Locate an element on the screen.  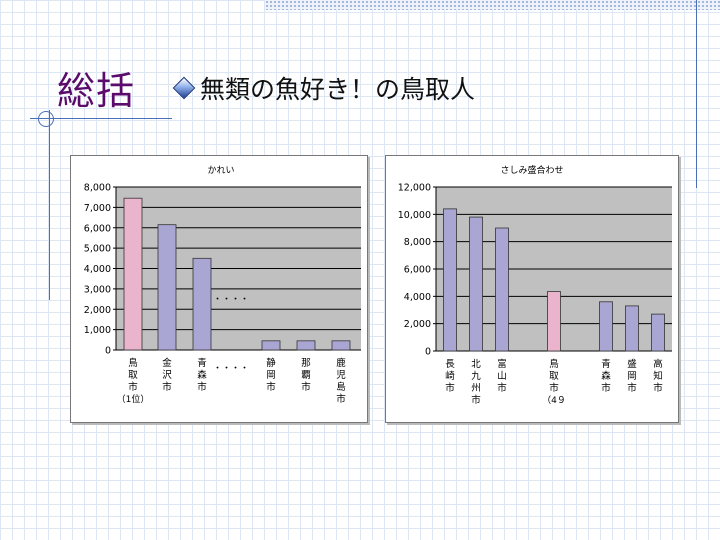
y-tick-label: 12,000 is located at coordinates (414, 188).